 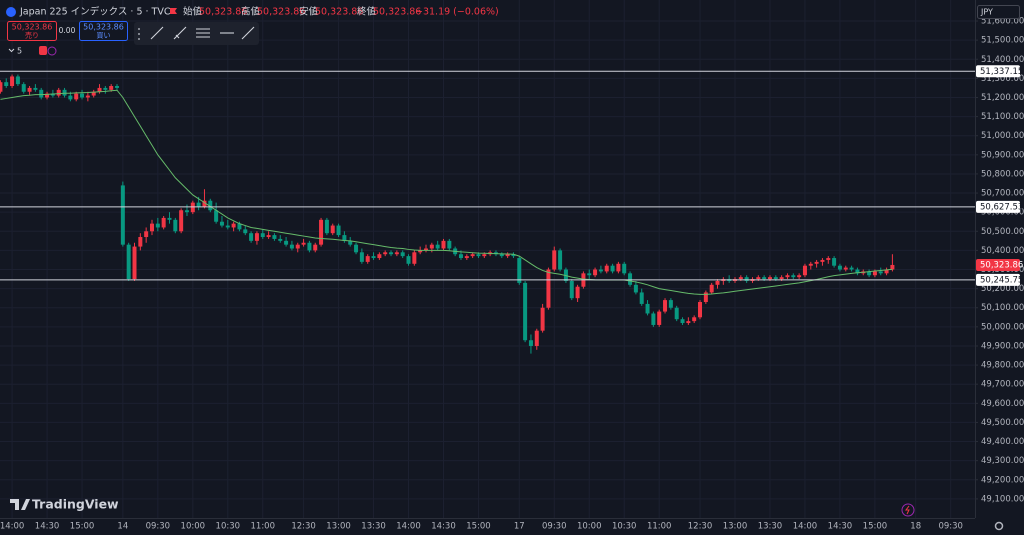 I want to click on settings-icon, so click(x=999, y=526).